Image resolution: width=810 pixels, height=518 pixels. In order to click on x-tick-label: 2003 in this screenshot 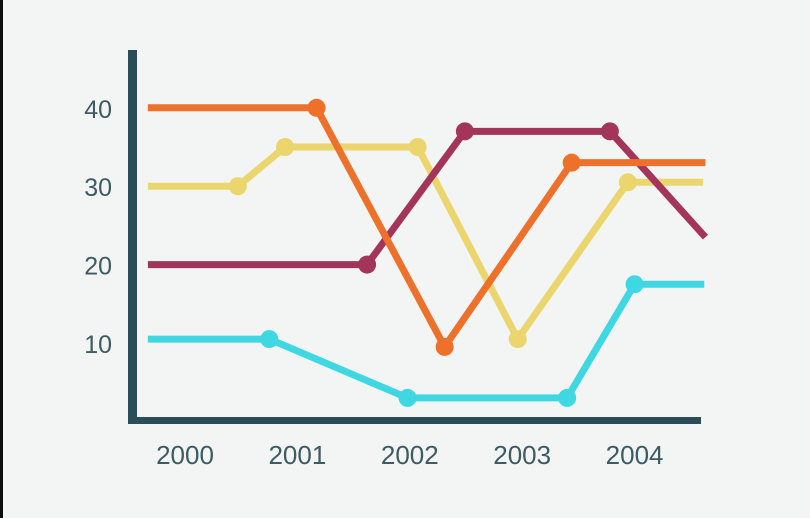, I will do `click(522, 455)`.